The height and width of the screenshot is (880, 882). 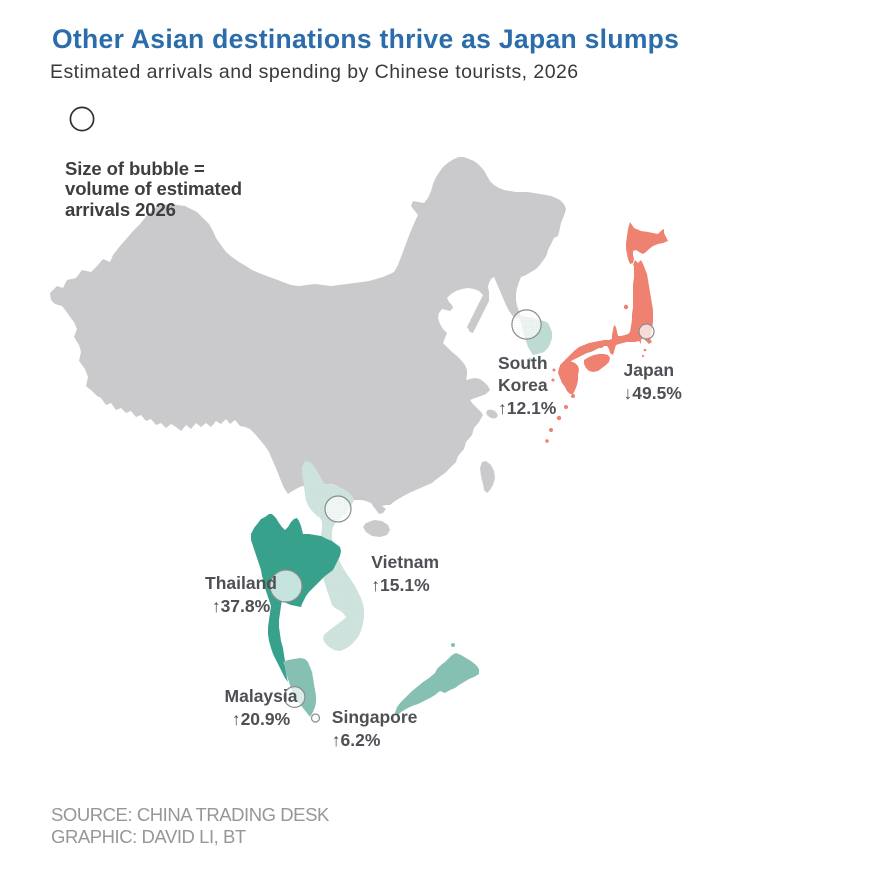 What do you see at coordinates (487, 477) in the screenshot?
I see `island-taiwan` at bounding box center [487, 477].